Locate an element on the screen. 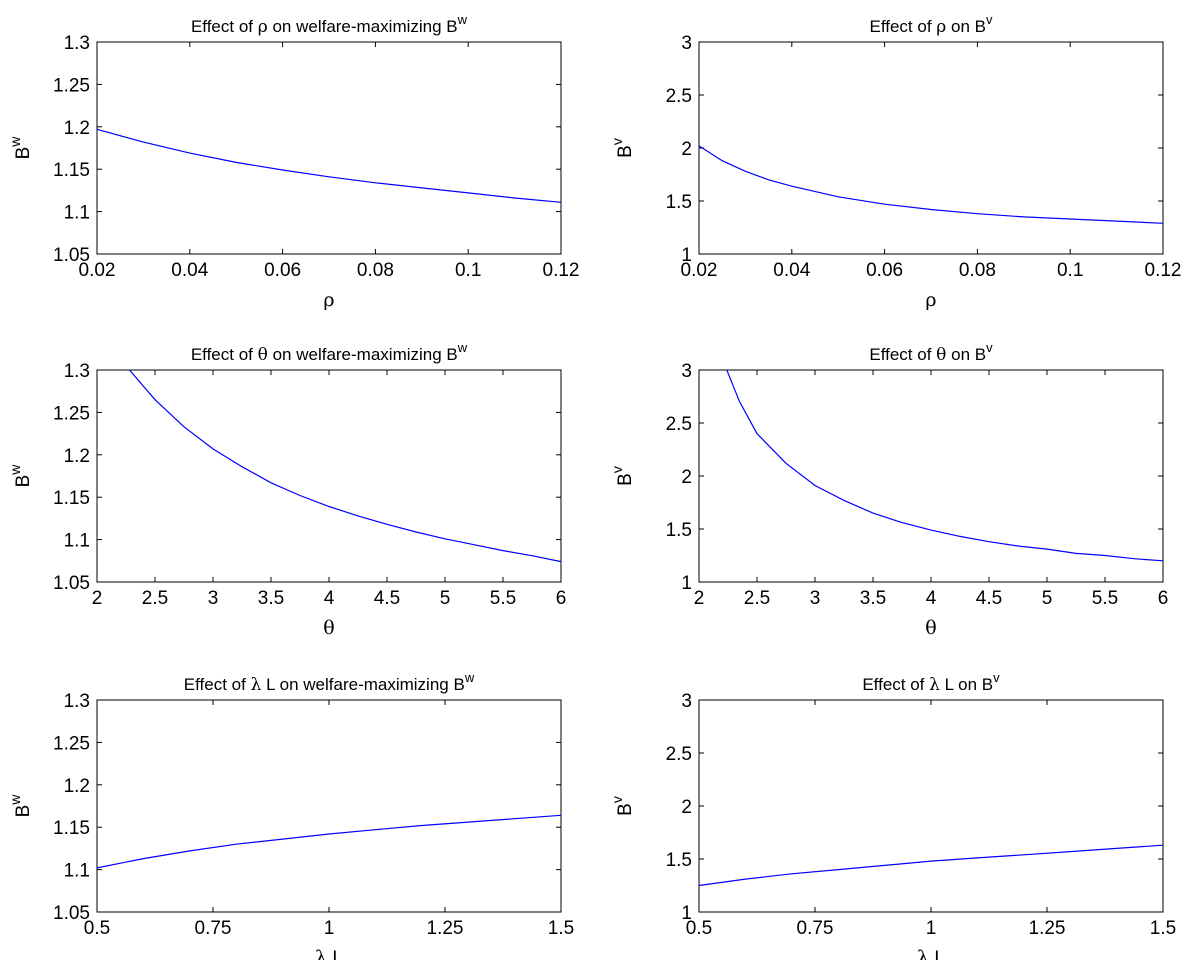 The width and height of the screenshot is (1193, 960). chart-title: Effect of ρ on Bv is located at coordinates (931, 24).